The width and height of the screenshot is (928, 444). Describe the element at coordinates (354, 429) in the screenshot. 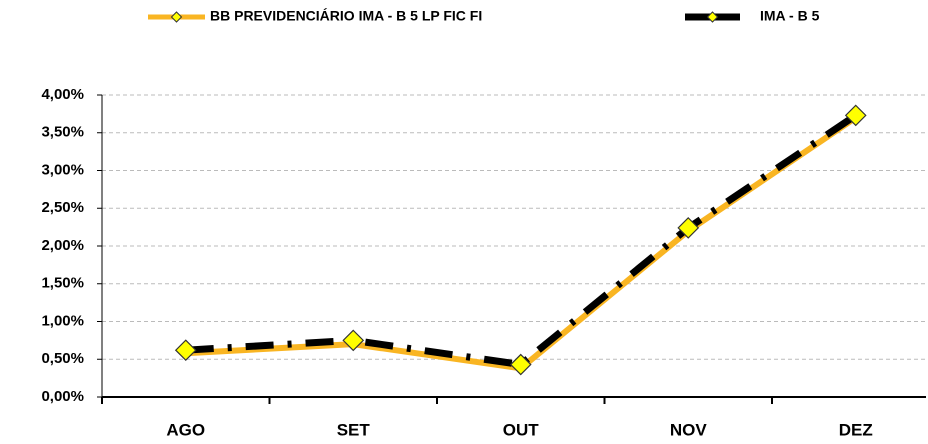

I see `x-tick-label: SET` at that location.